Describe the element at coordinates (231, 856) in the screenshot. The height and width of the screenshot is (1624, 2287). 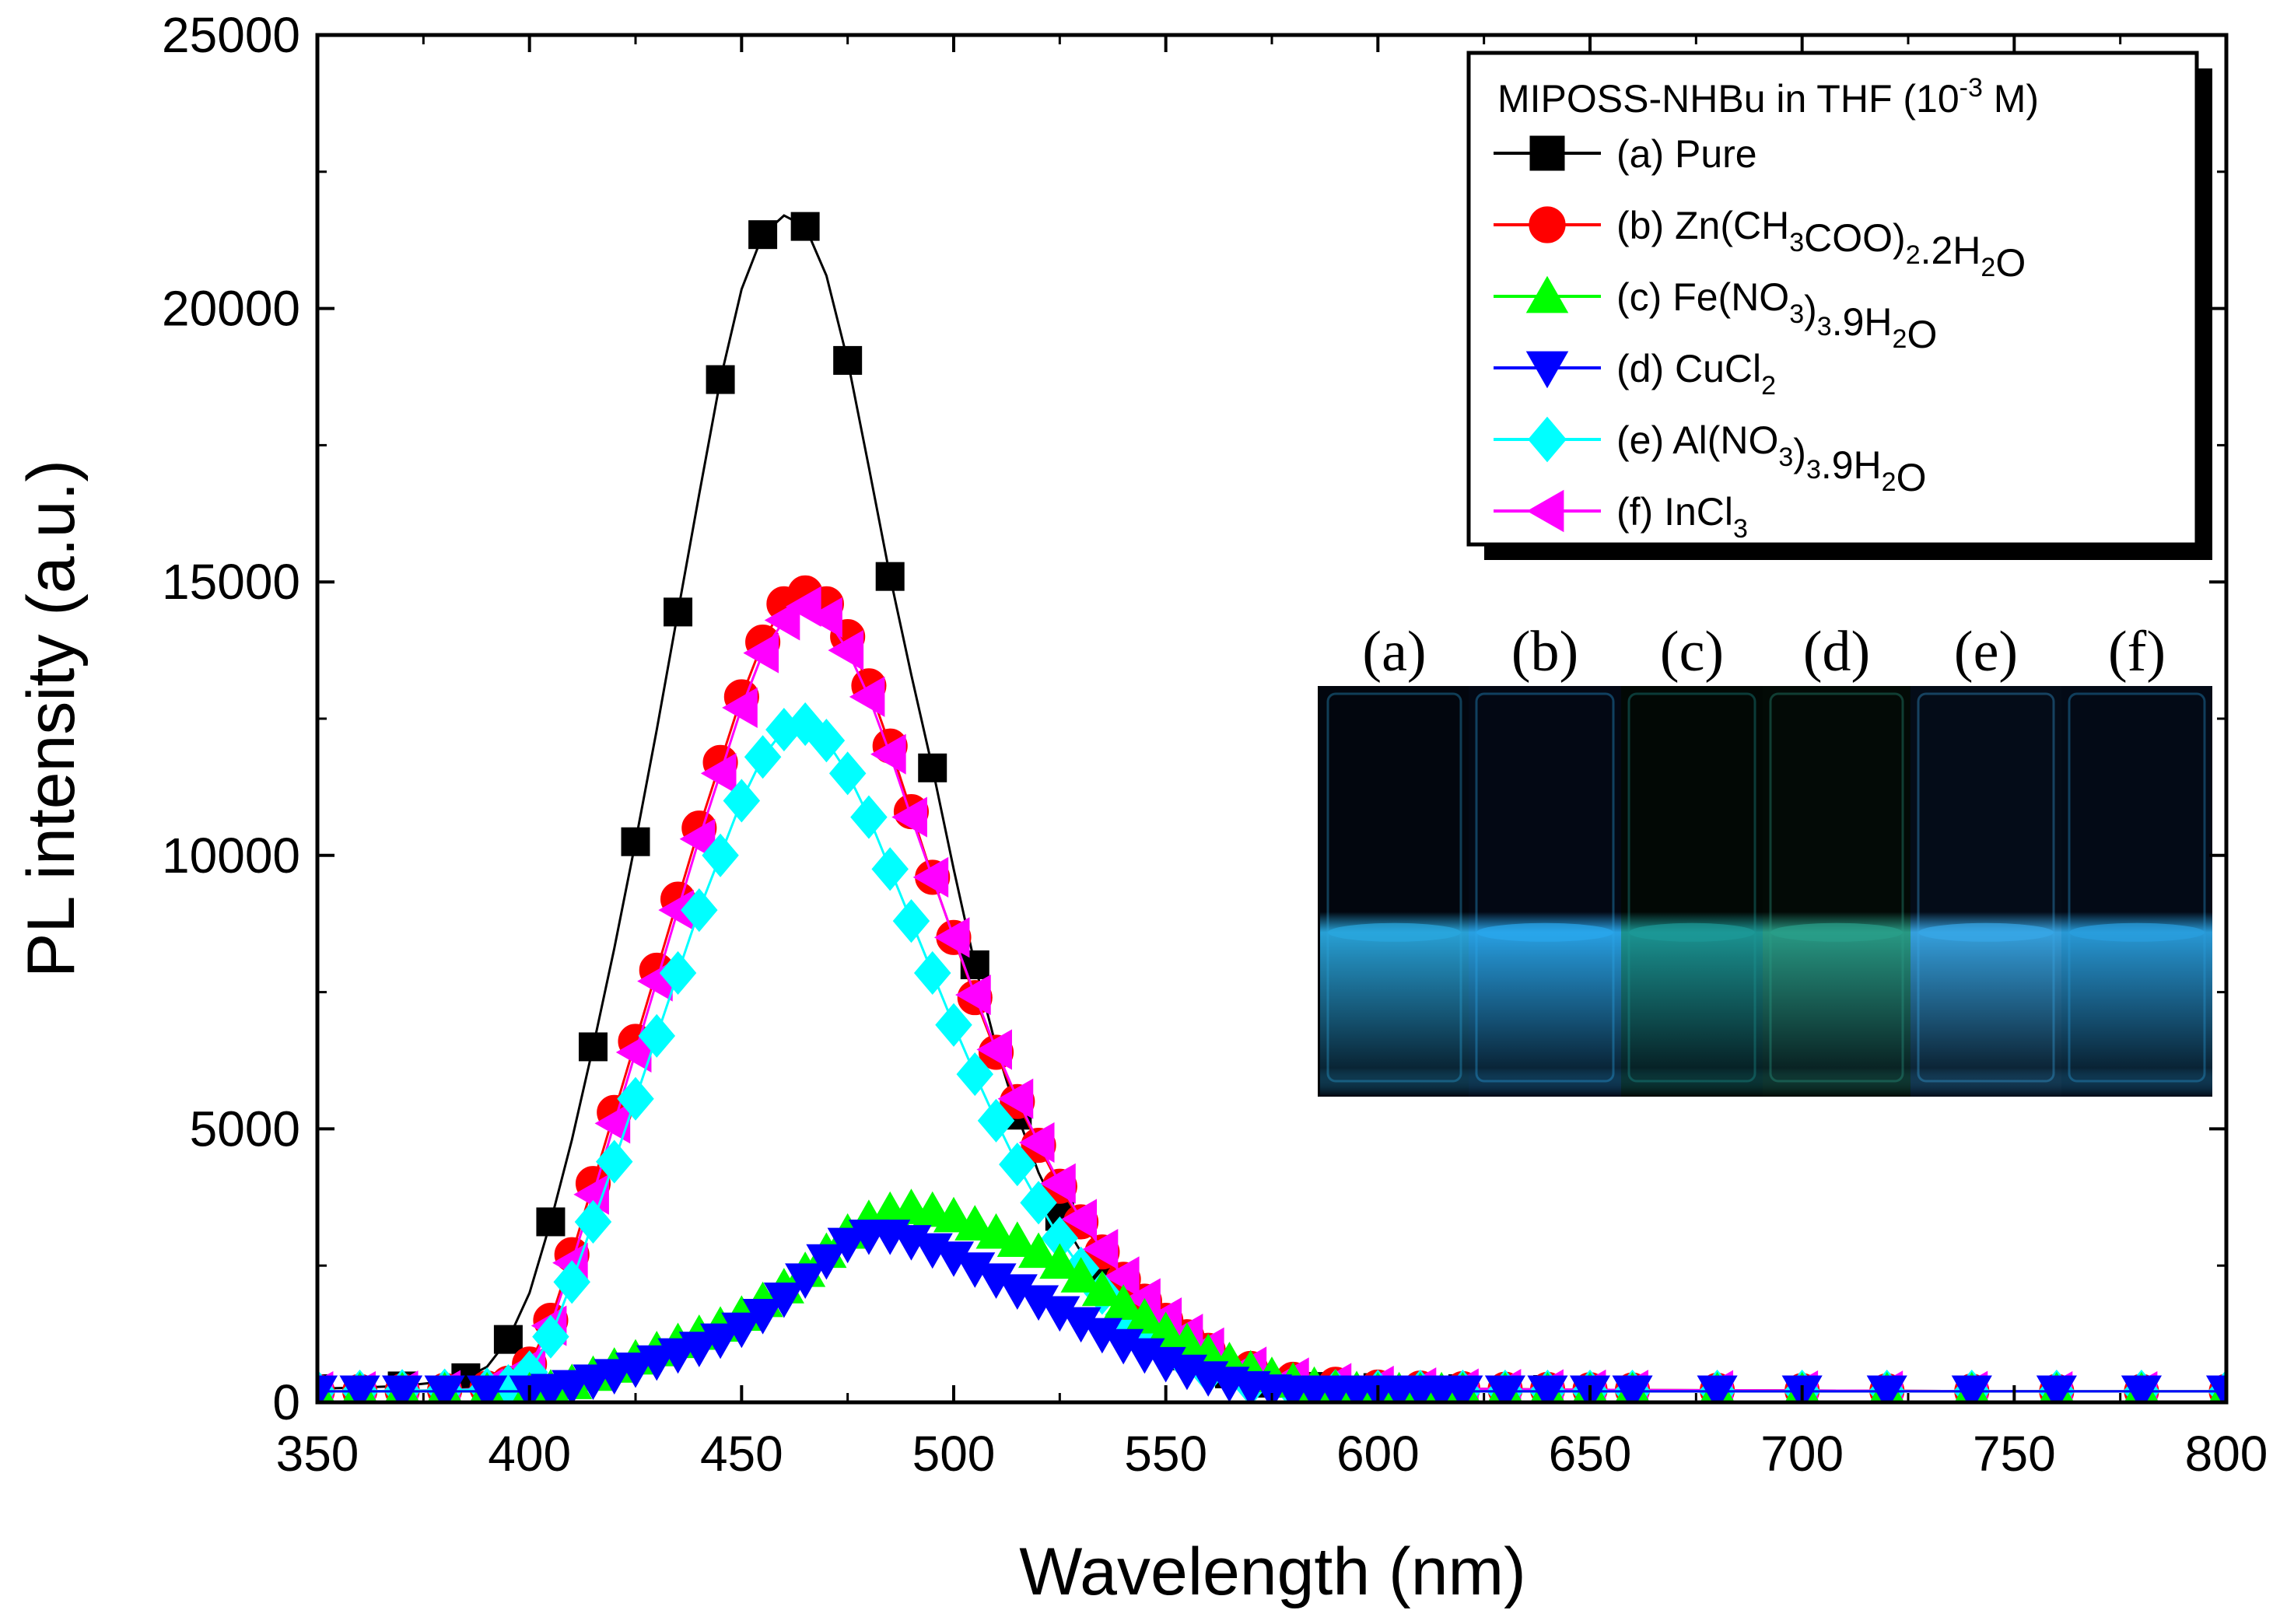
I see `y-tick-label: 10000` at that location.